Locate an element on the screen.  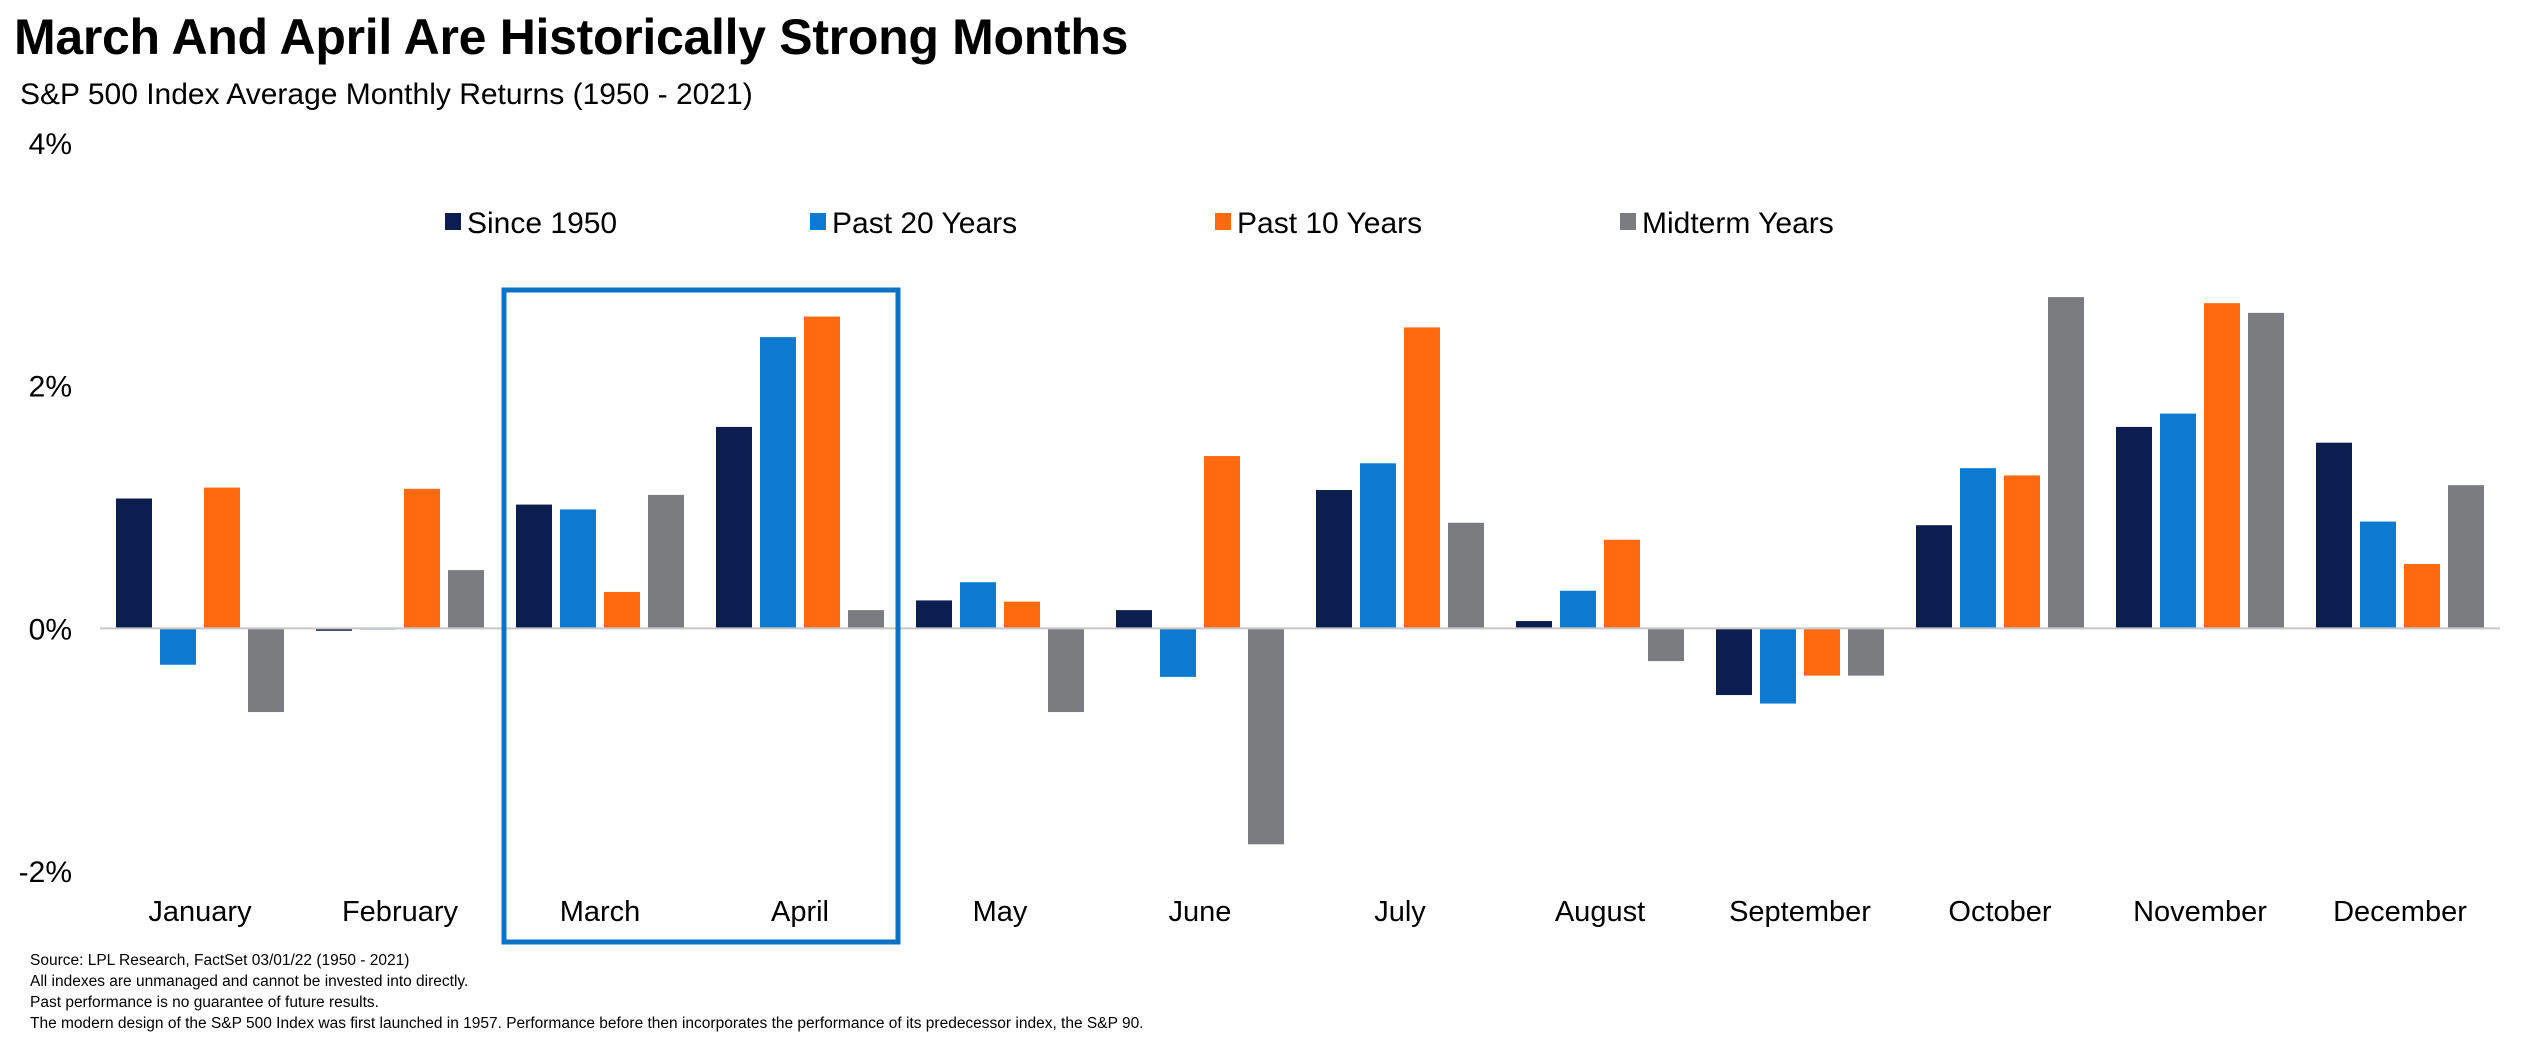
x-tick-label-august: August is located at coordinates (1600, 912).